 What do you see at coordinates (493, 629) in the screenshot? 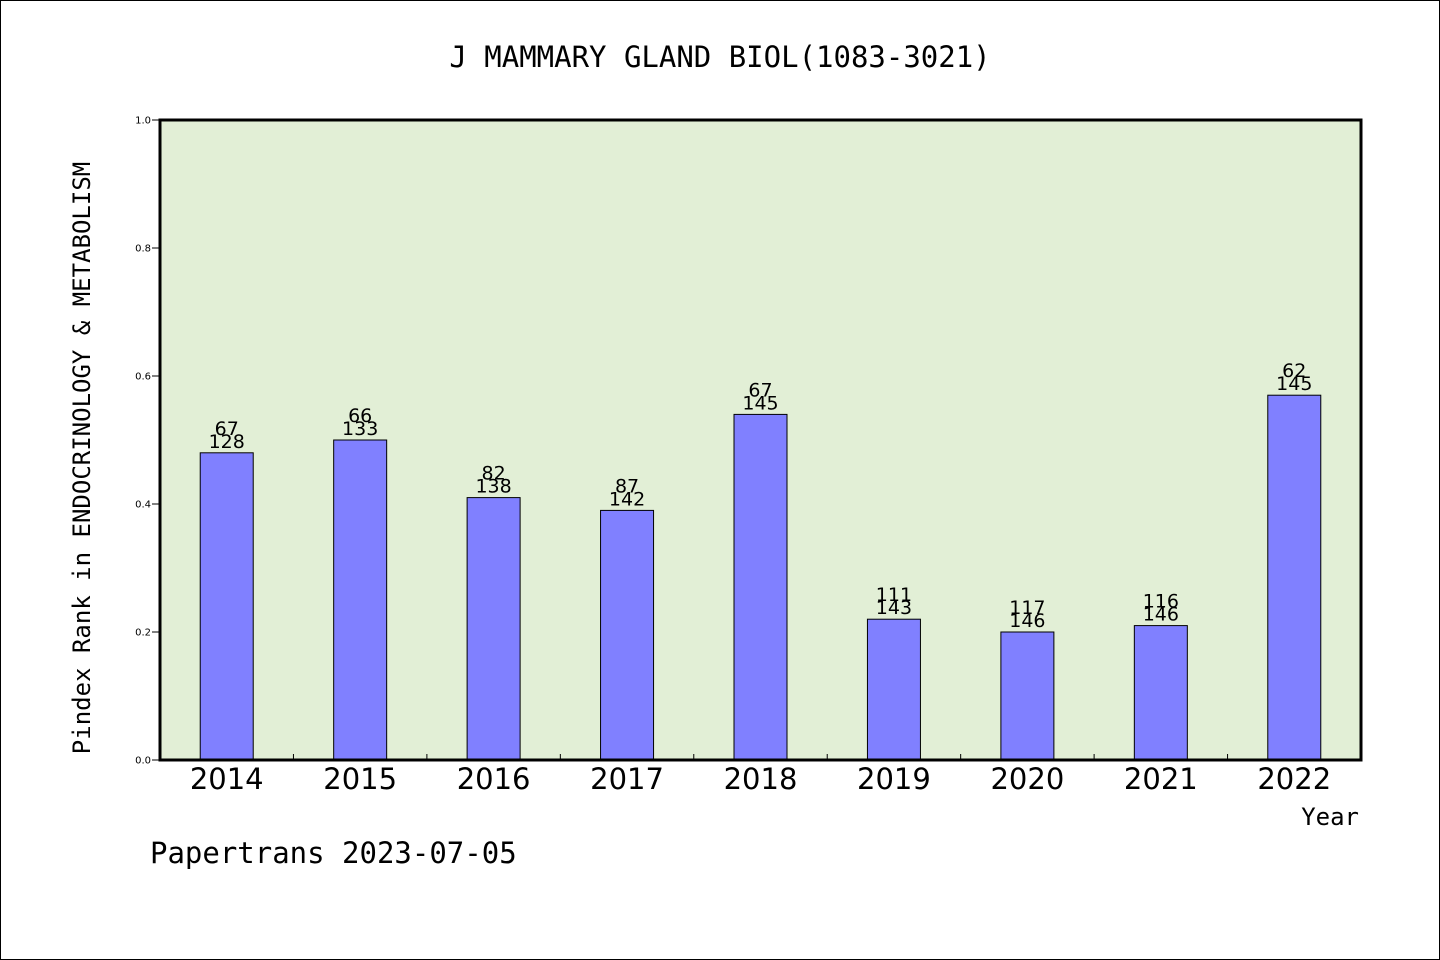
I see `bar-2016` at bounding box center [493, 629].